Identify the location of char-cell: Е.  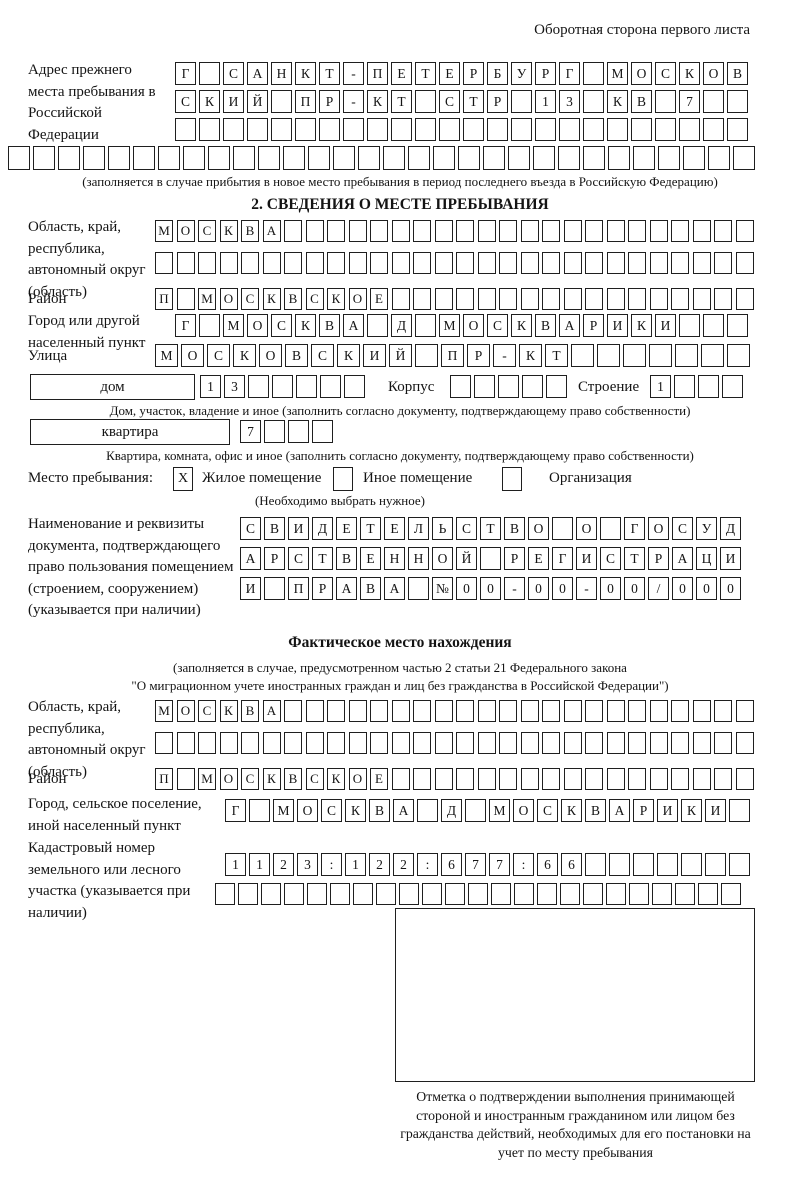
(379, 299).